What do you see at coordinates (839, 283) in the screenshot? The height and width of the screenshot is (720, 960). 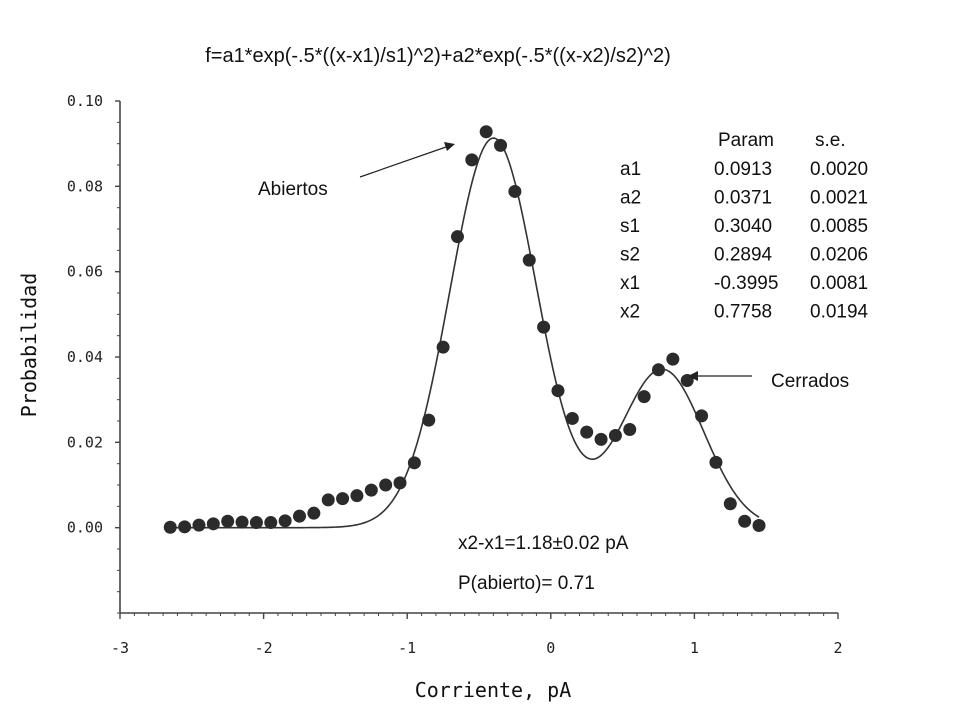 I see `params-cell: 0.0081` at bounding box center [839, 283].